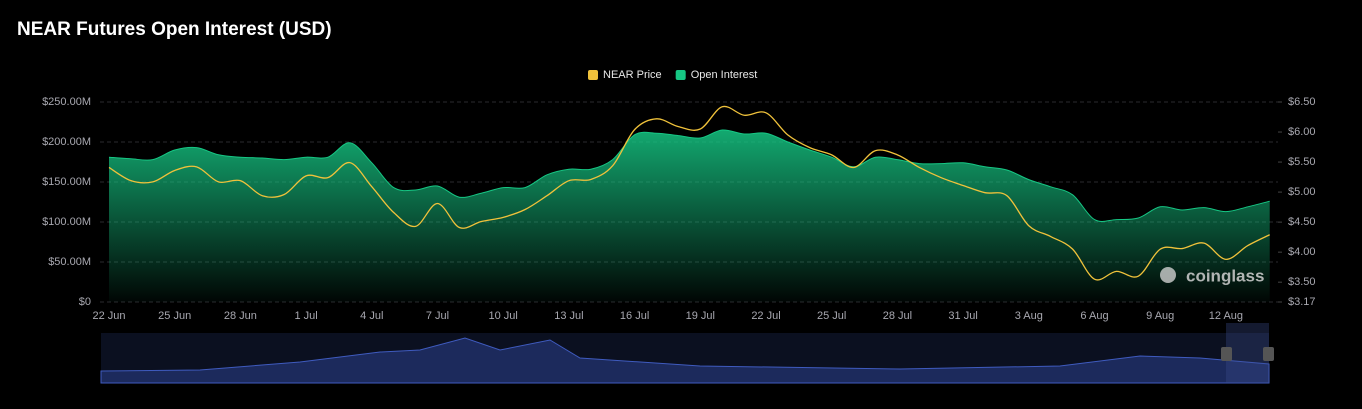  I want to click on x-tick-label: 3 Aug, so click(1029, 316).